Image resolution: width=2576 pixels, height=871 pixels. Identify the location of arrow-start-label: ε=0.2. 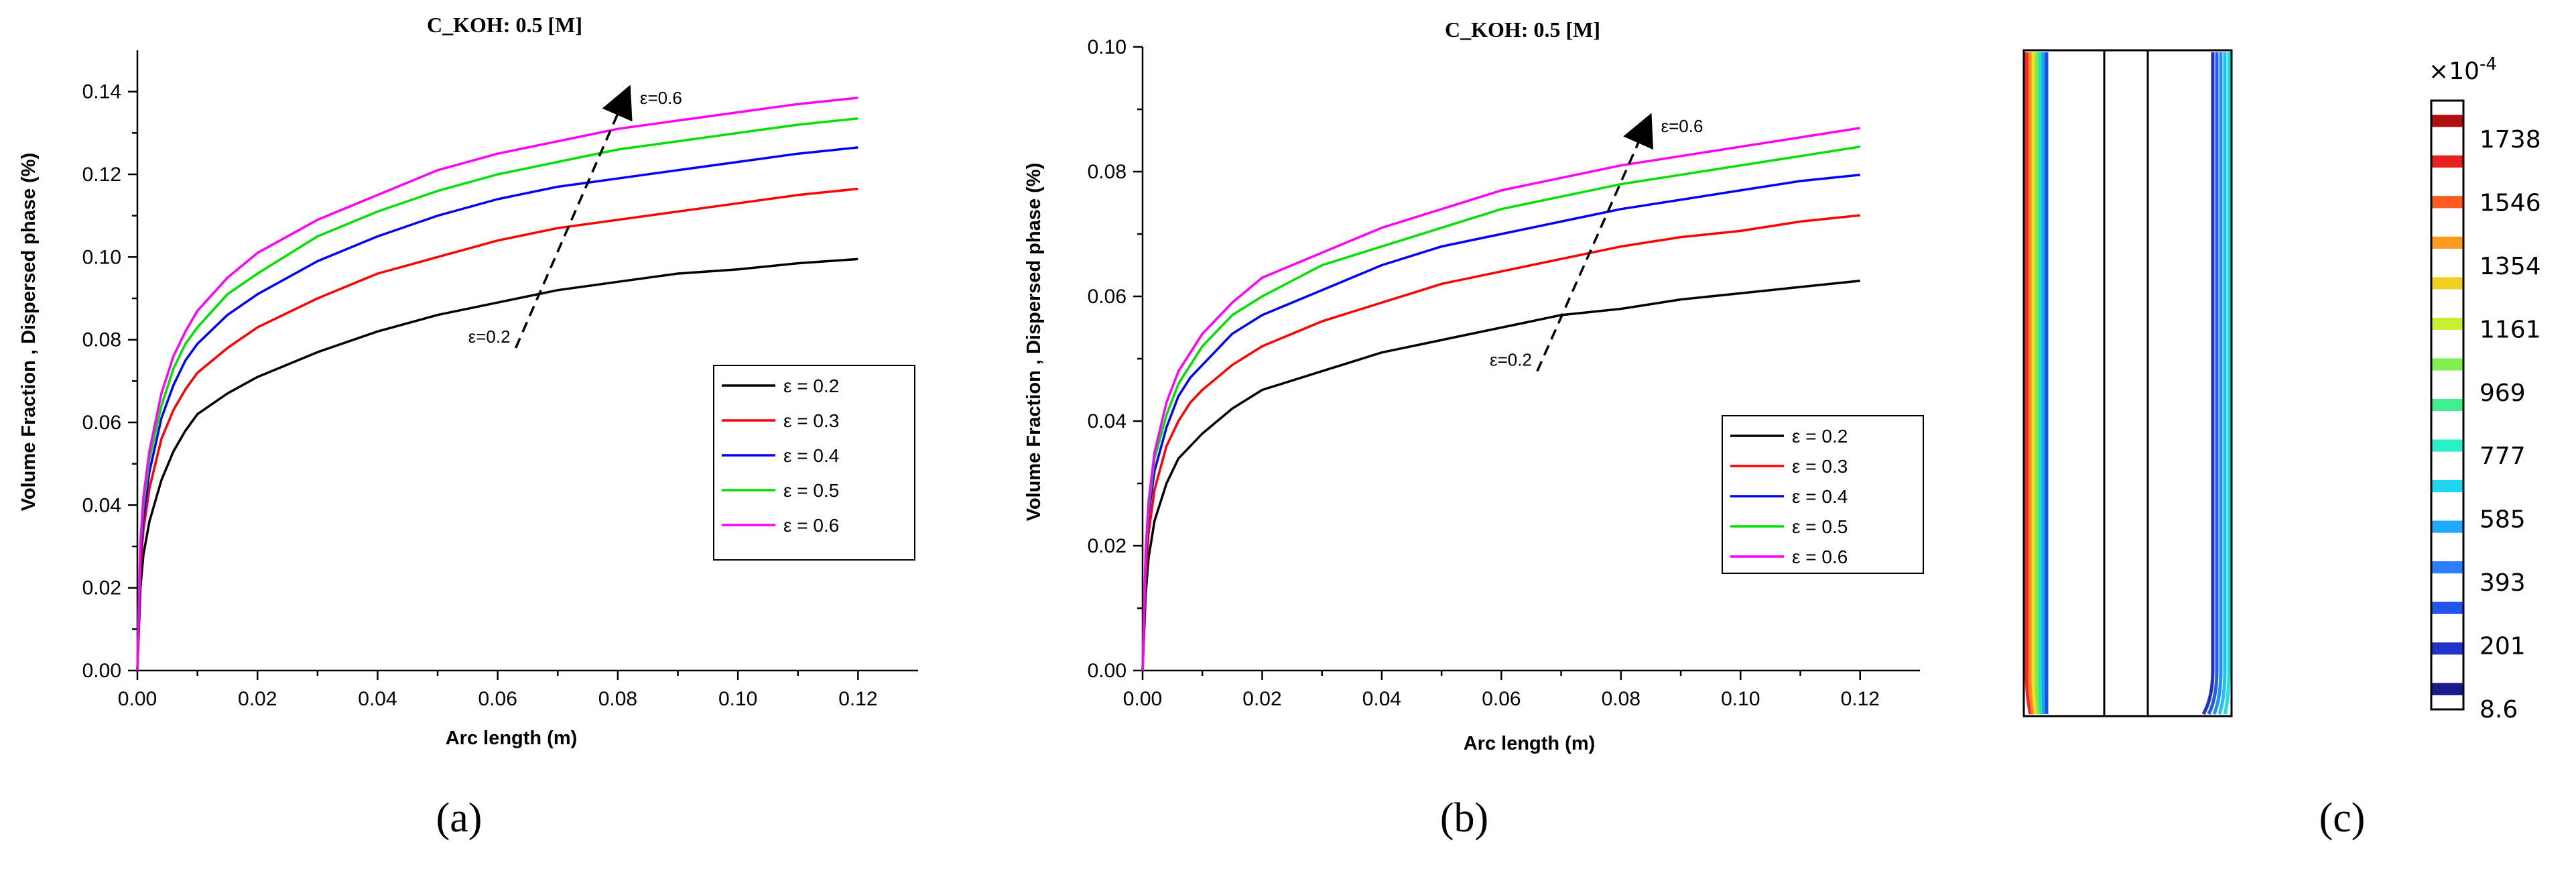
(489, 337).